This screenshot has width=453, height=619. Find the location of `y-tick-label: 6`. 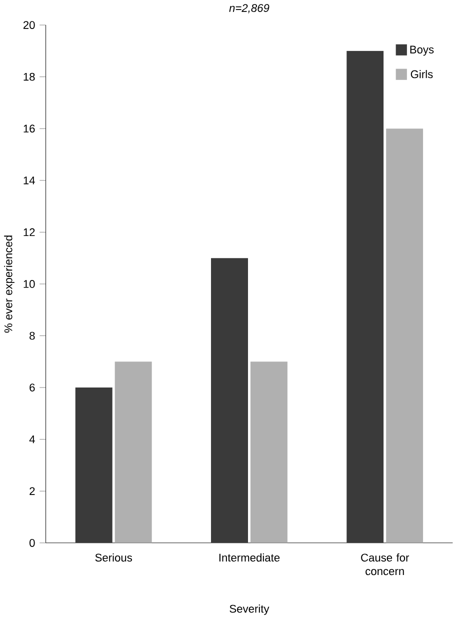

y-tick-label: 6 is located at coordinates (32, 388).